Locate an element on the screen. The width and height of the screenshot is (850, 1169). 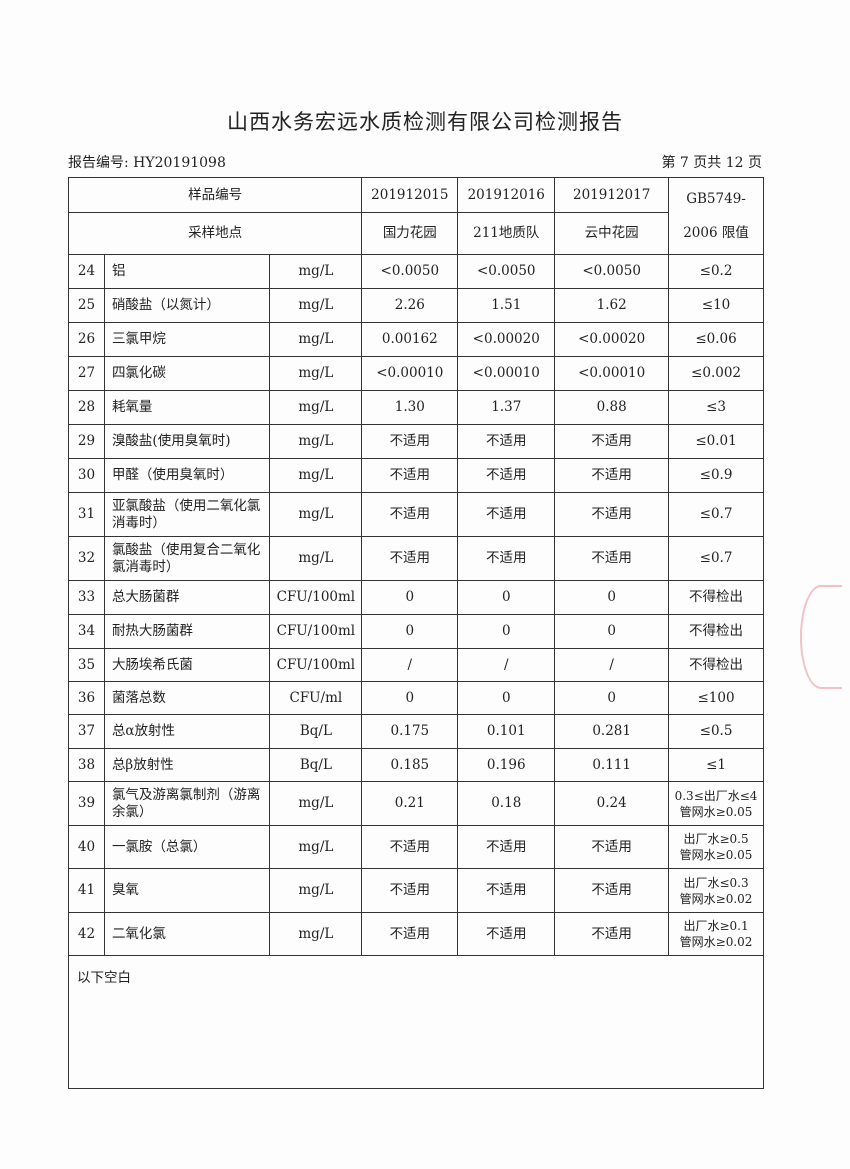
limit-value: ≤0.002 is located at coordinates (716, 373).